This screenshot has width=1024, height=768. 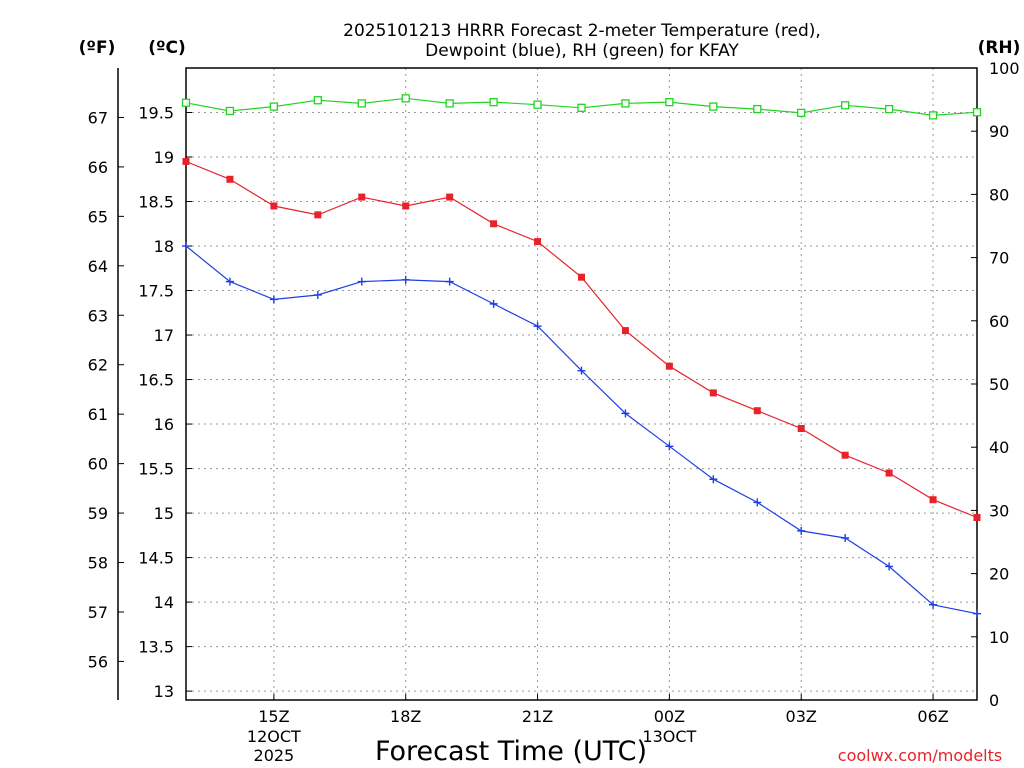 I want to click on fahrenheit-tick-label: 59, so click(x=98, y=513).